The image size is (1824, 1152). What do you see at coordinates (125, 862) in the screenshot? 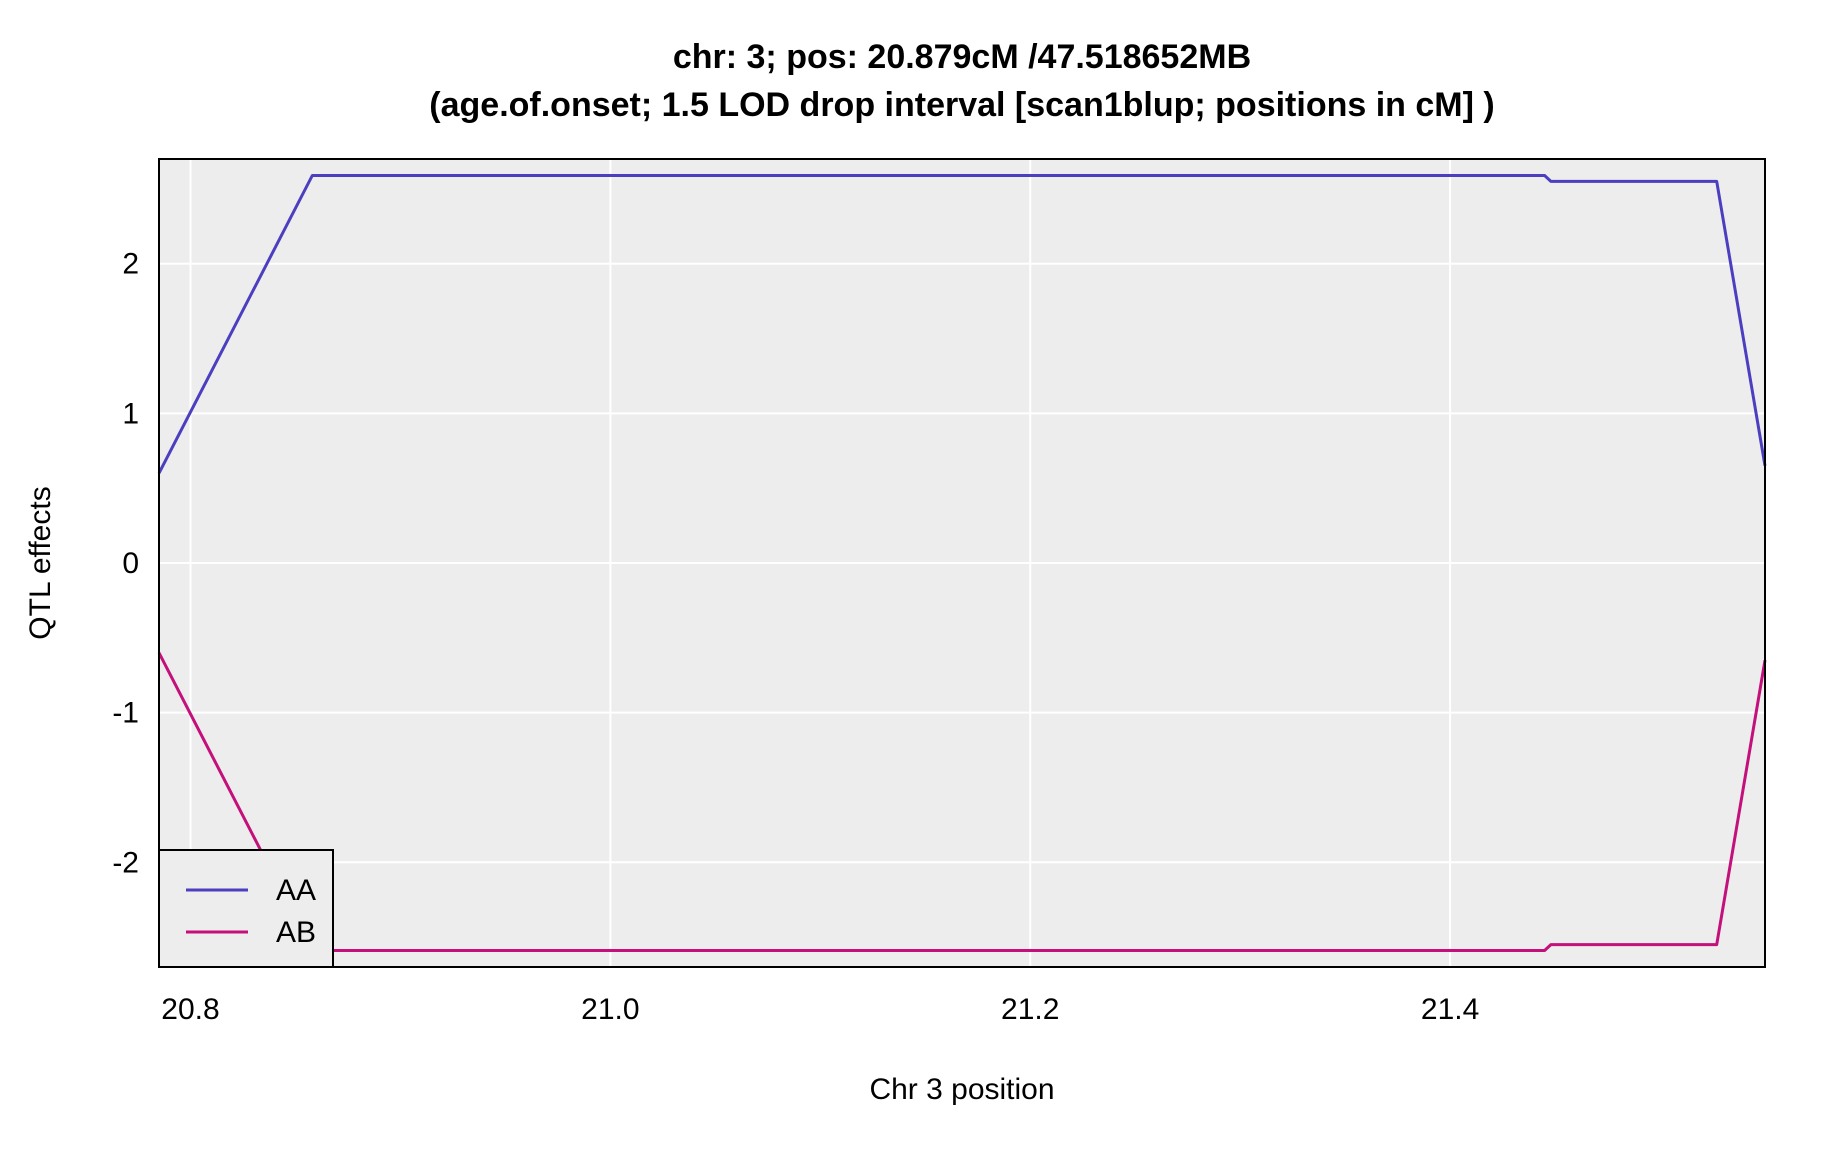
I see `y-tick-label: -2` at bounding box center [125, 862].